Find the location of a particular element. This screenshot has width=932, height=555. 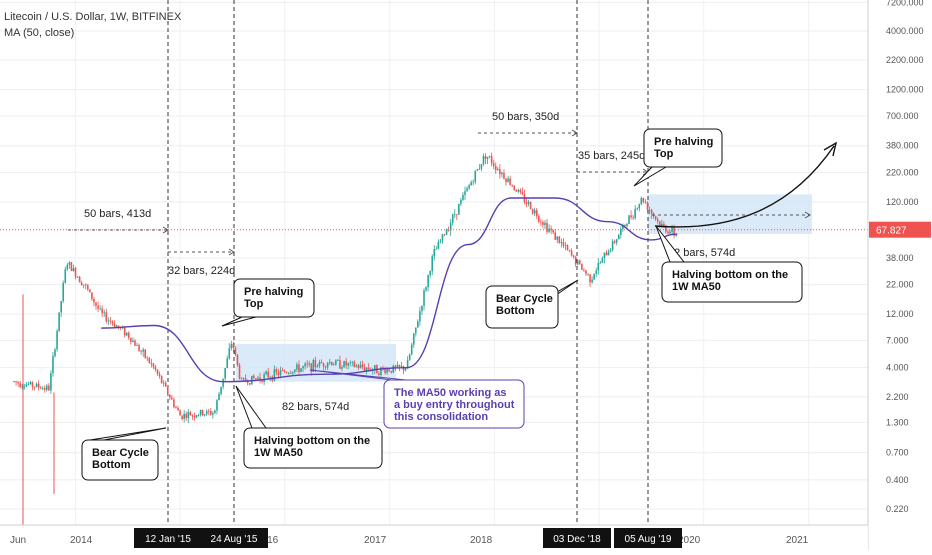

current-price-tag is located at coordinates (900, 229).